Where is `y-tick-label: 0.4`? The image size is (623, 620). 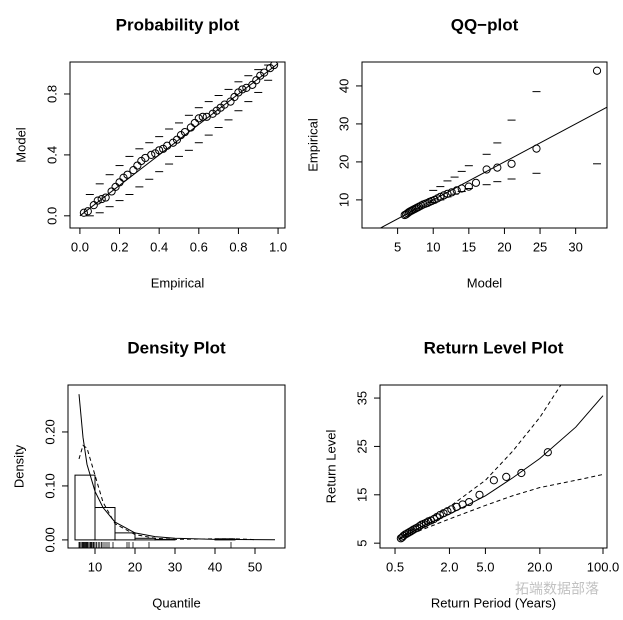 y-tick-label: 0.4 is located at coordinates (51, 155).